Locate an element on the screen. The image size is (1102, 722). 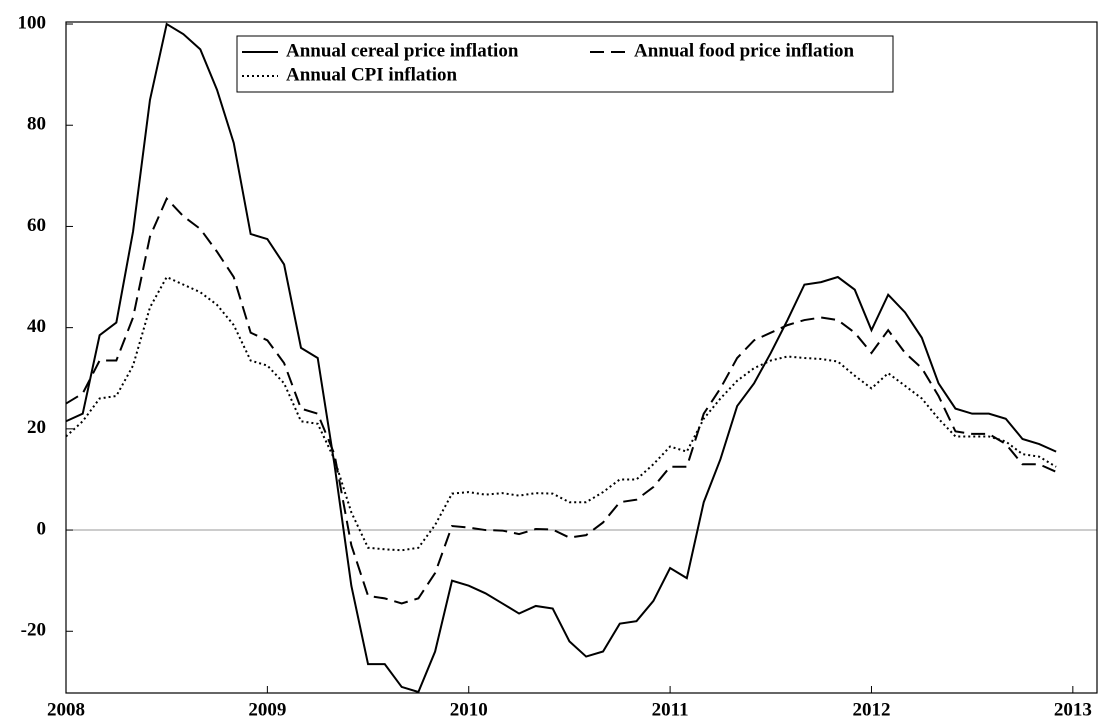
x-tick-label: 2009 is located at coordinates (267, 709).